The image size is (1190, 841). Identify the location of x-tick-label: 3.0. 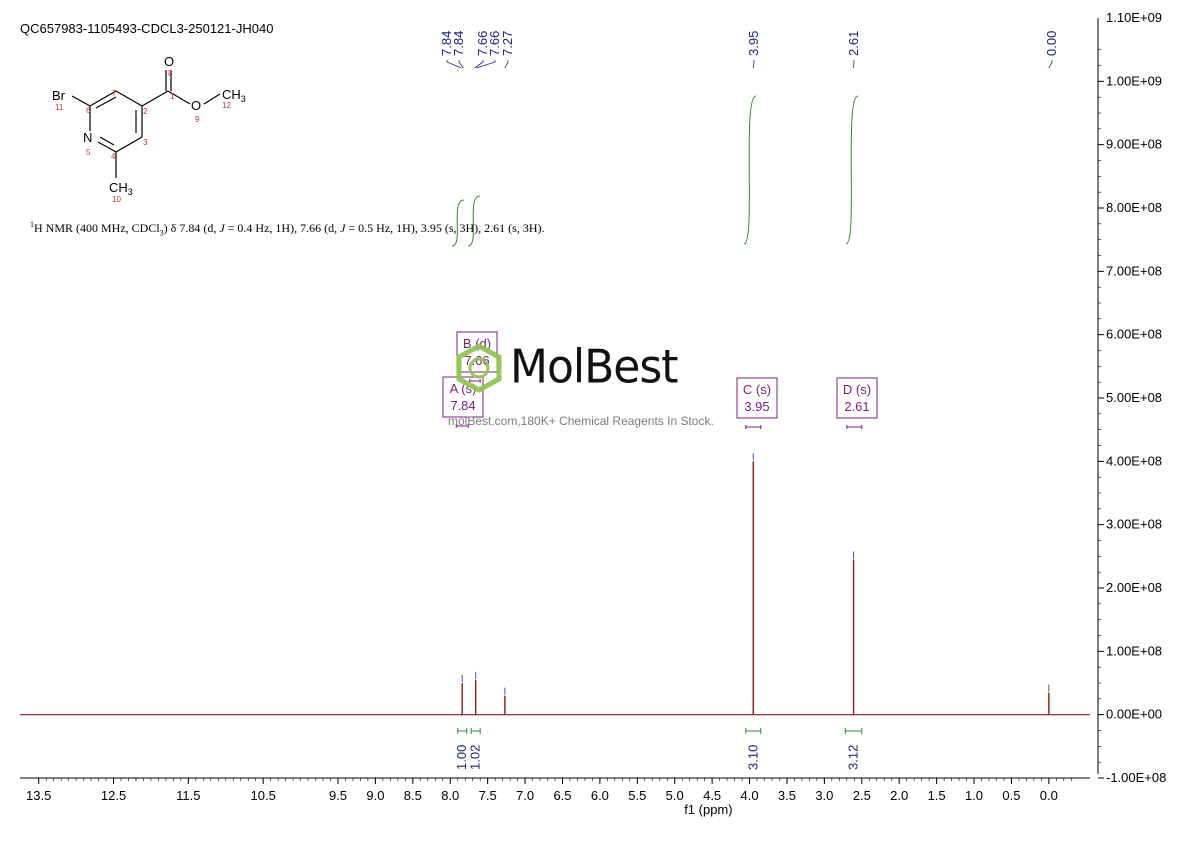
(824, 795).